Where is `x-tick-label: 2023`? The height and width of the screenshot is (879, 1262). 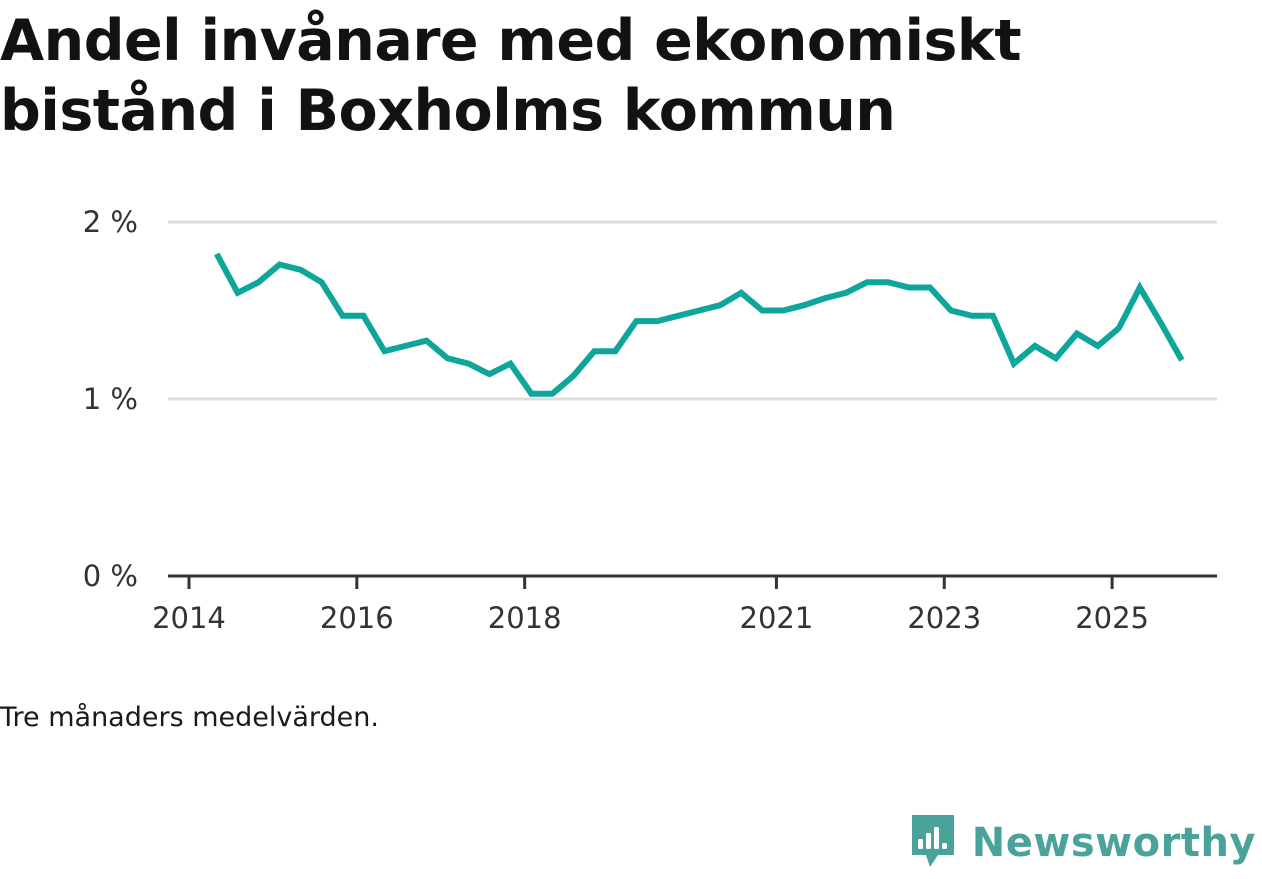 x-tick-label: 2023 is located at coordinates (944, 618).